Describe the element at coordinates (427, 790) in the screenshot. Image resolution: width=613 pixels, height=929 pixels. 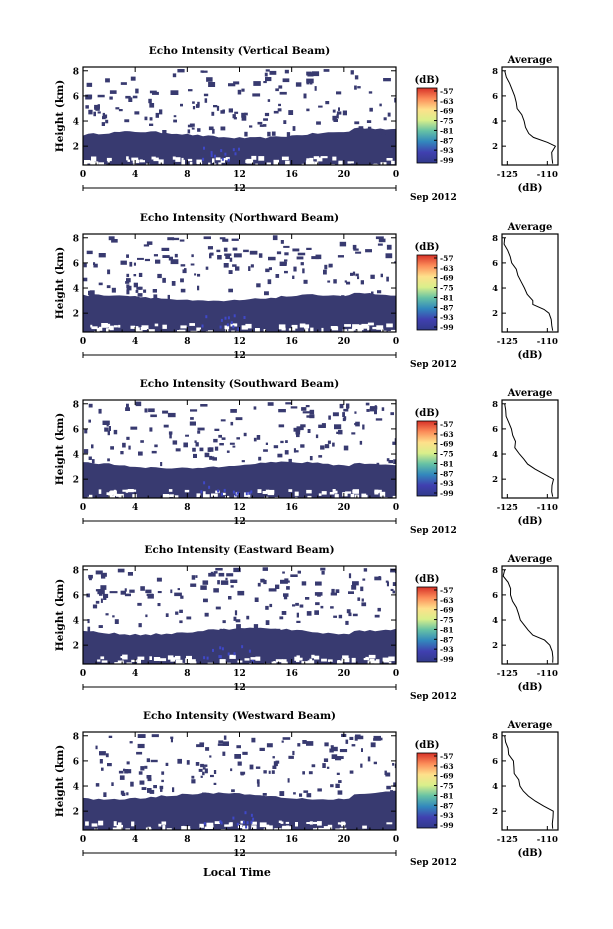
I see `colorbar` at that location.